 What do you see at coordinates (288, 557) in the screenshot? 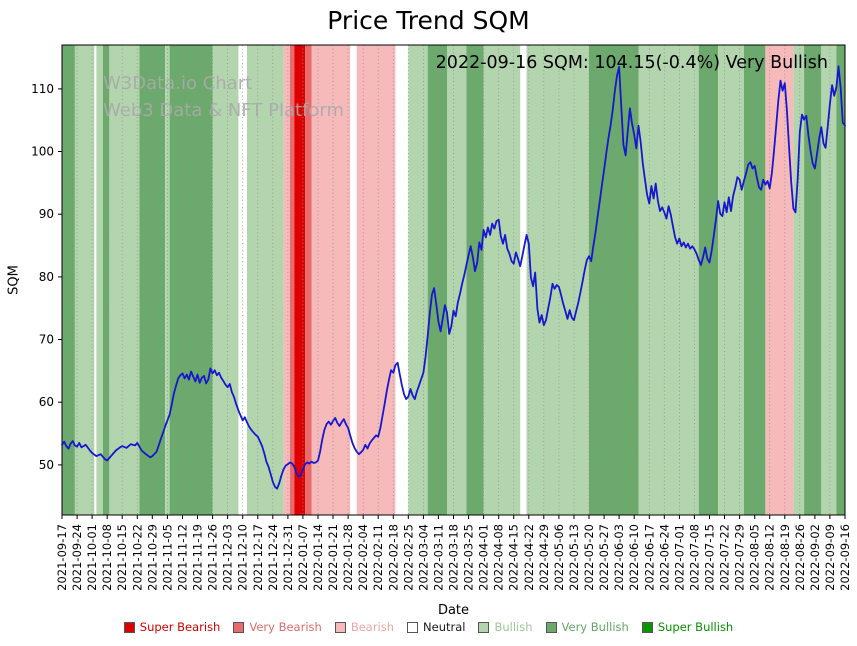
I see `x-tick-label: 2021-12-31` at bounding box center [288, 557].